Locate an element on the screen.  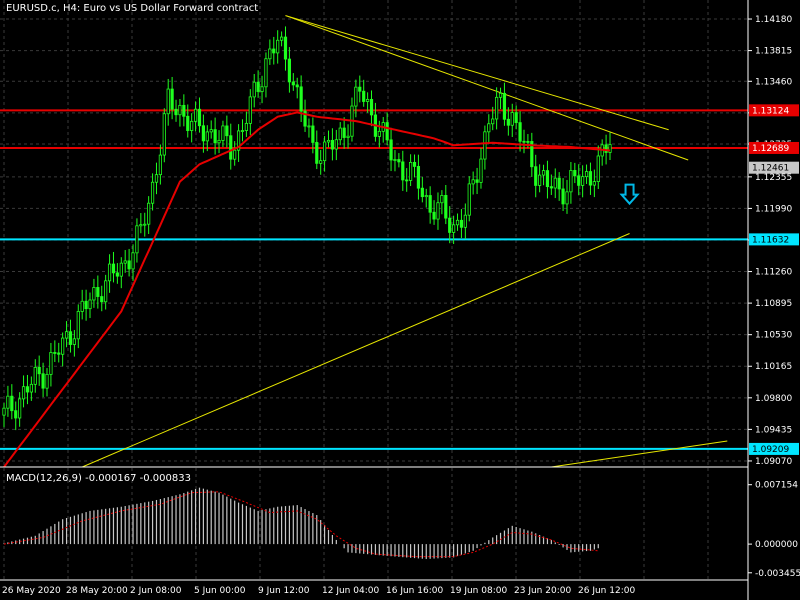
time-tick-label: 19 Jun 08:00 is located at coordinates (478, 591).